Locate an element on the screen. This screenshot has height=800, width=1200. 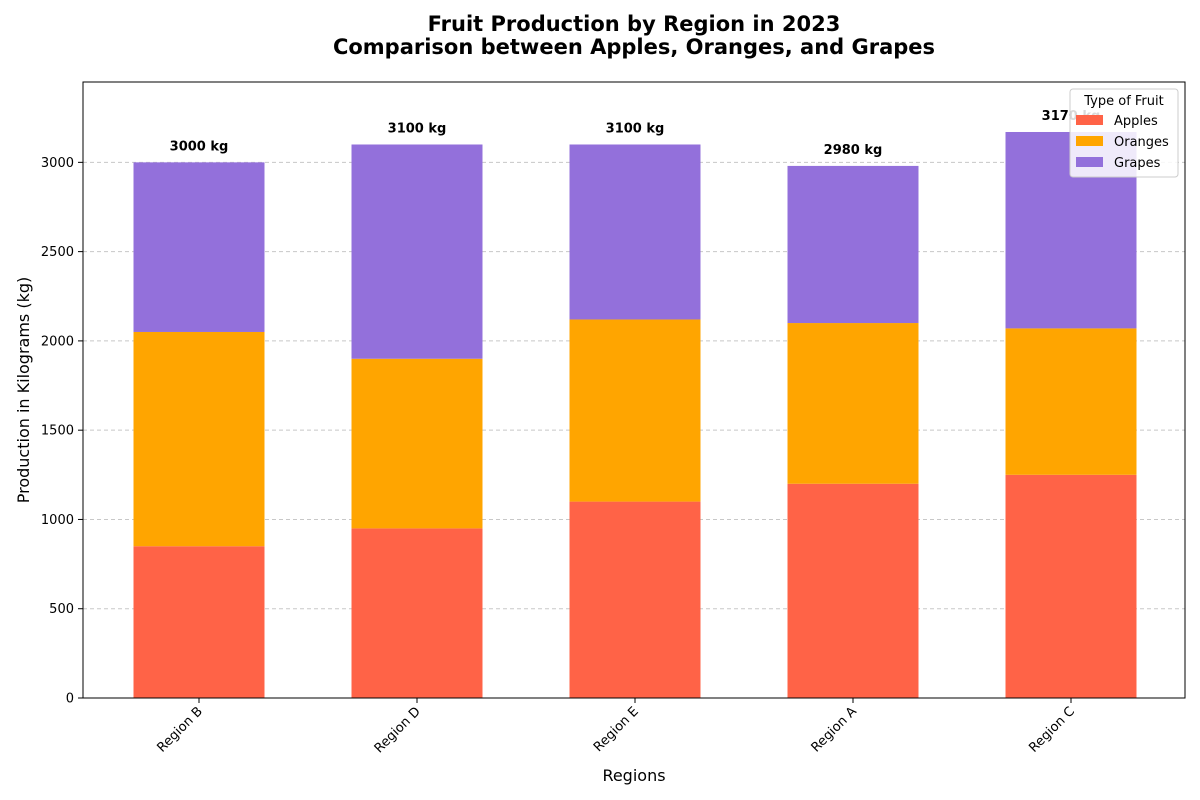
legend-label-oranges: Oranges is located at coordinates (1141, 142).